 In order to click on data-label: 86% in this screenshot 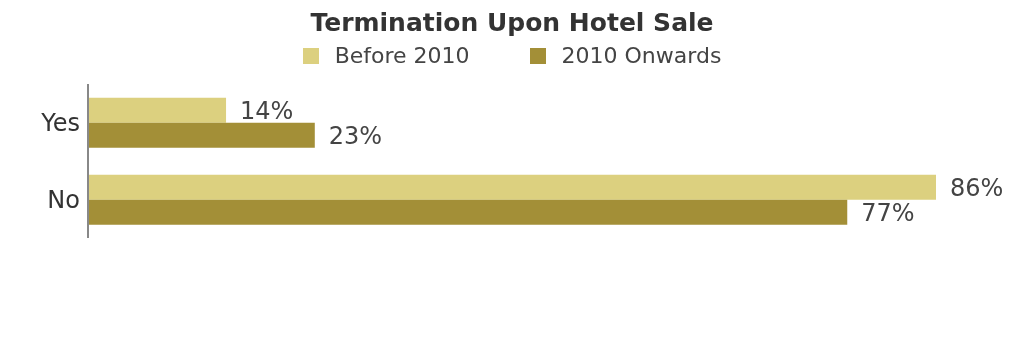, I will do `click(977, 187)`.